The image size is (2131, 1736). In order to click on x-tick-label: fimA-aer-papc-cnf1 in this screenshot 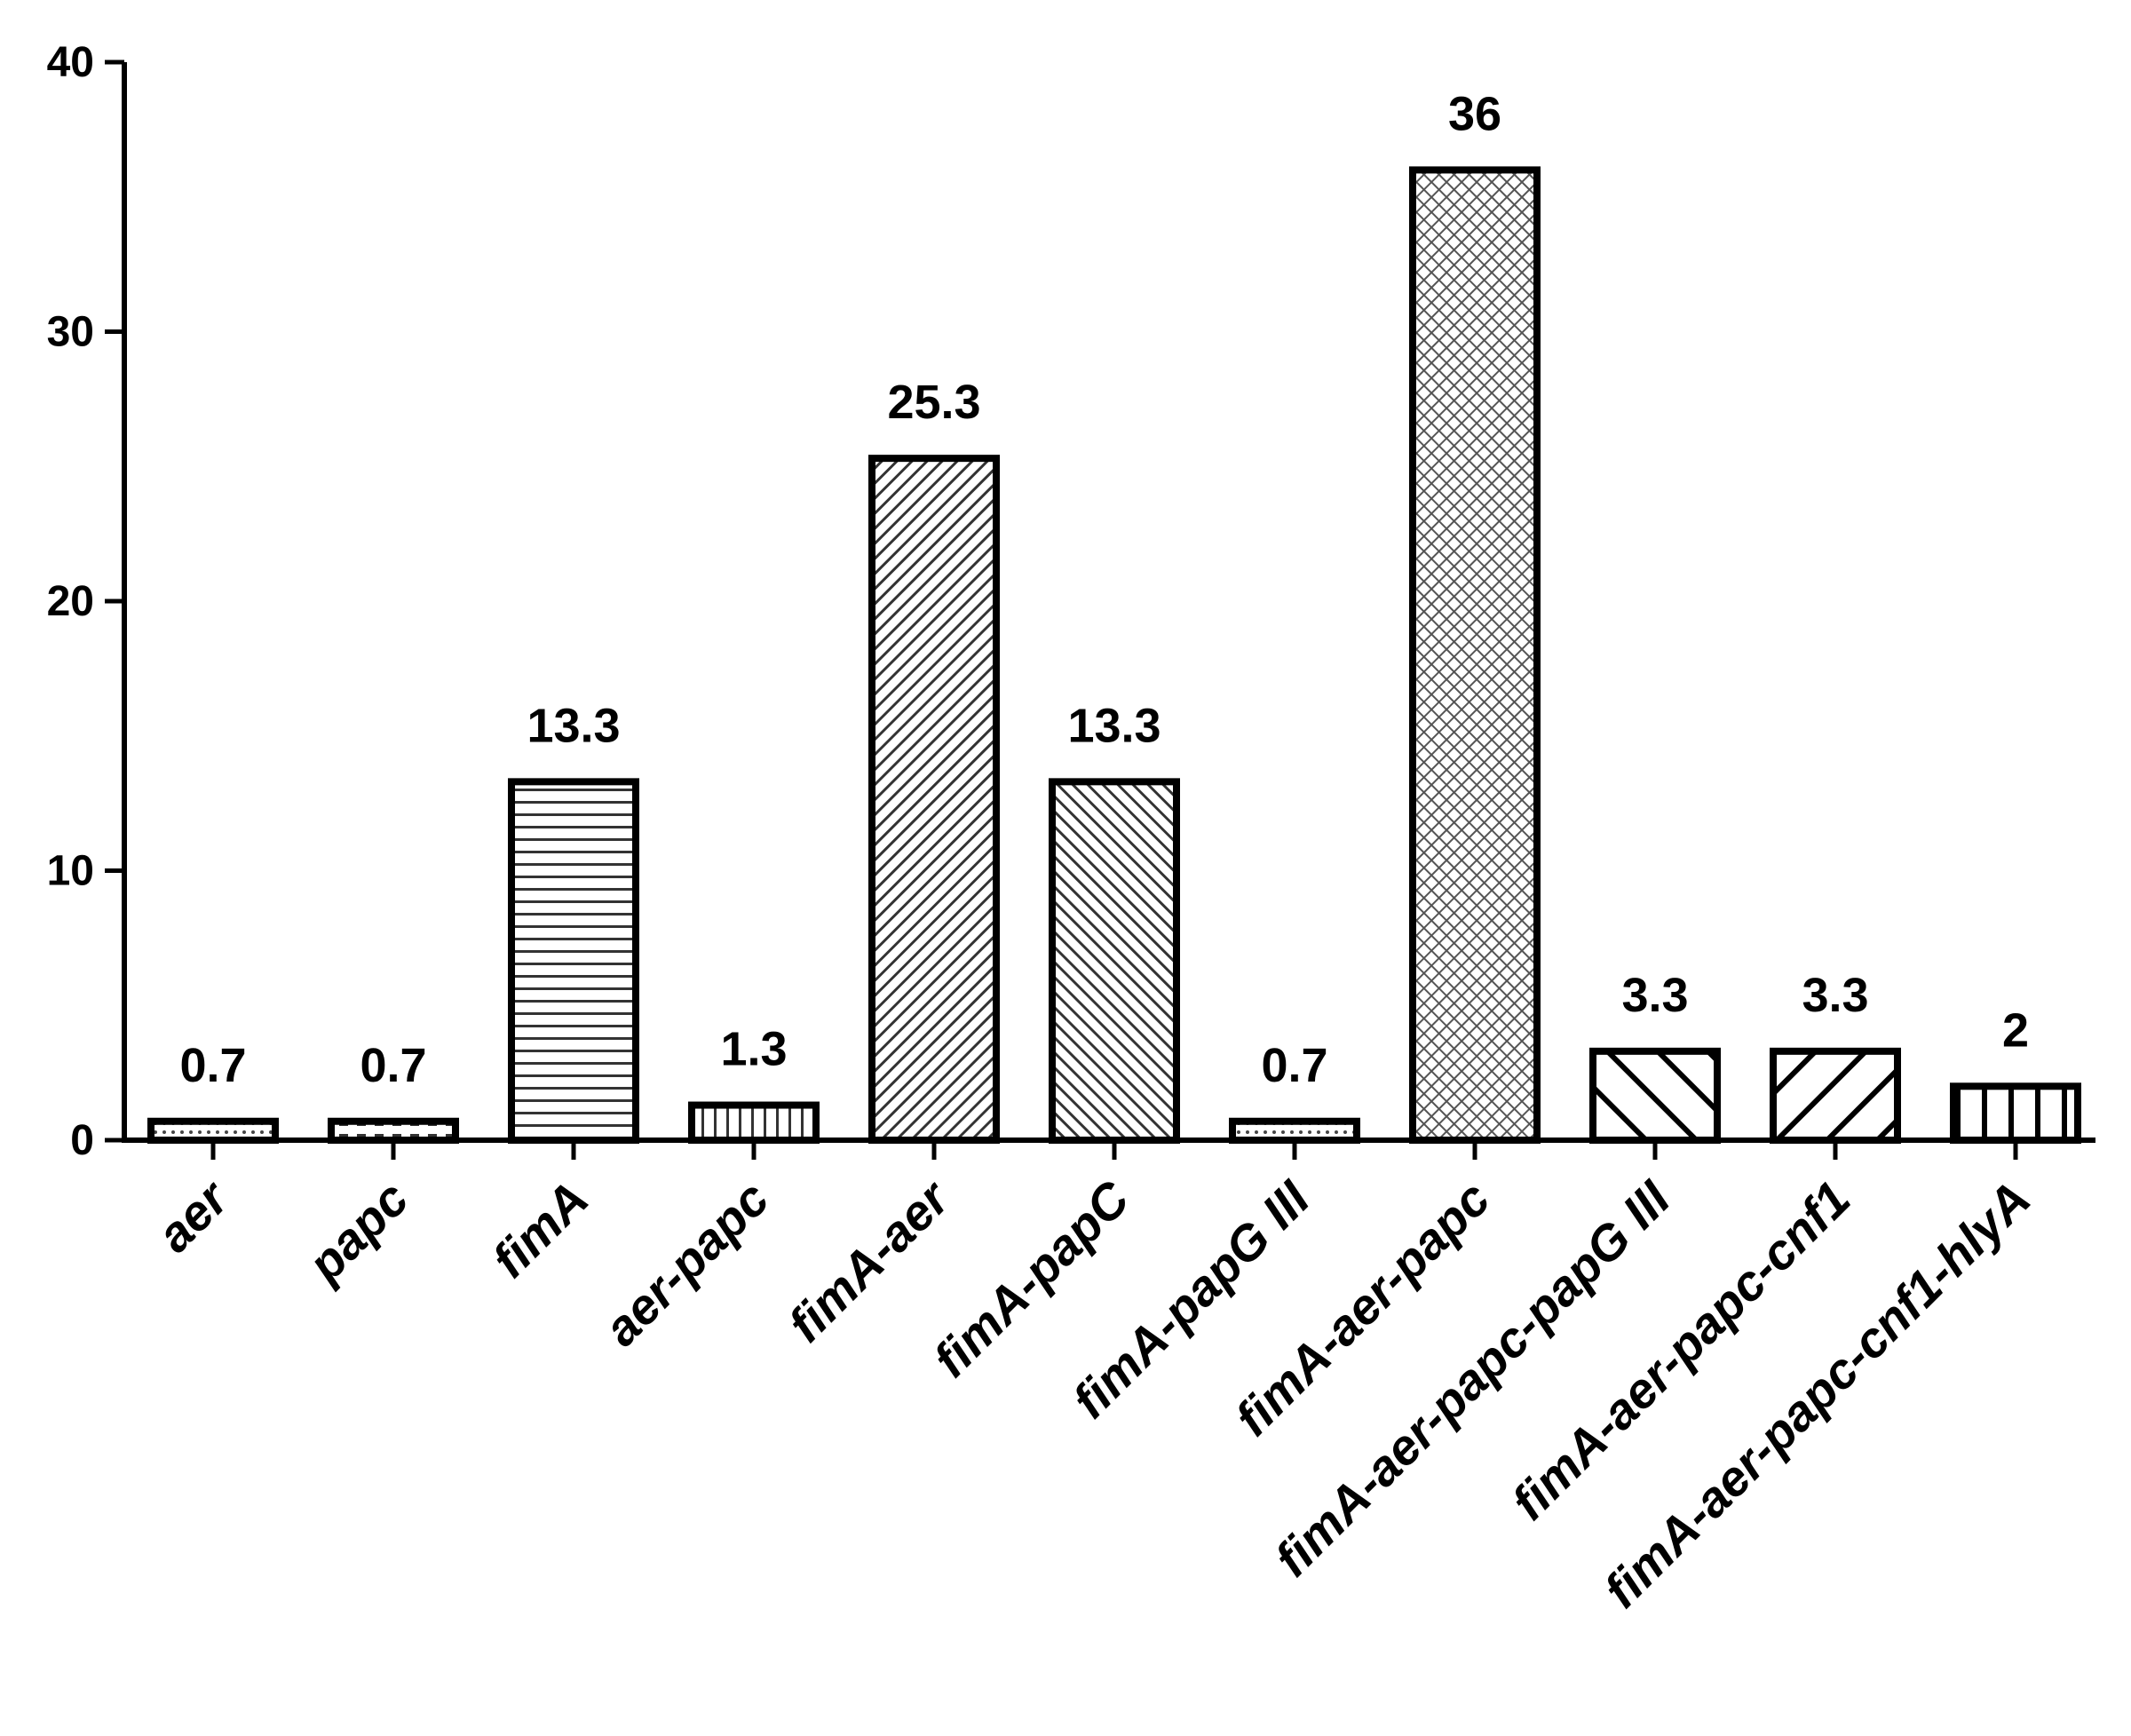, I will do `click(1681, 1350)`.